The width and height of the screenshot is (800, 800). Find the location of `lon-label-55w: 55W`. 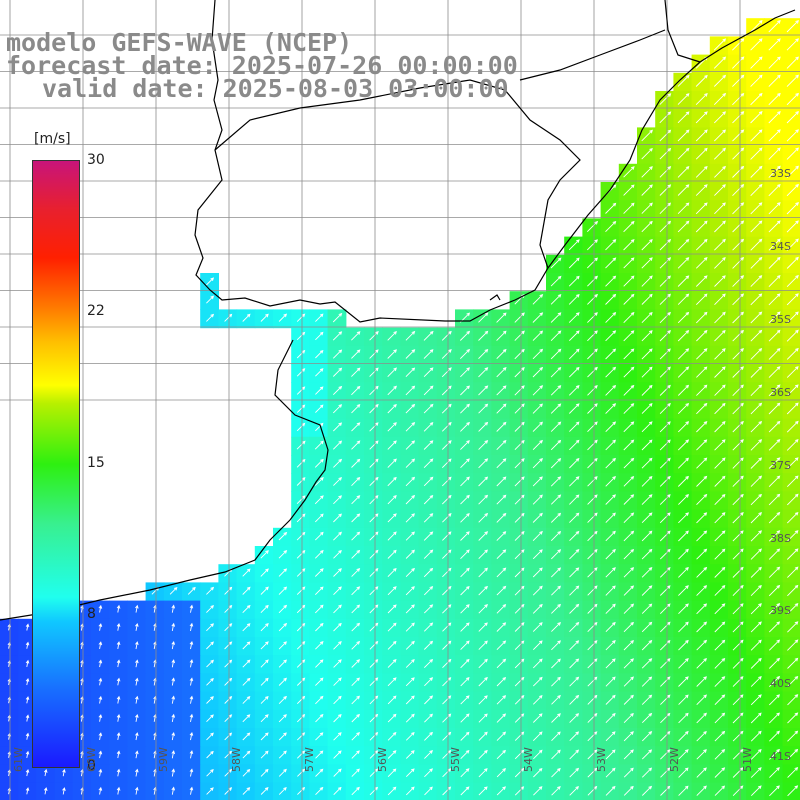

lon-label-55w: 55W is located at coordinates (455, 759).